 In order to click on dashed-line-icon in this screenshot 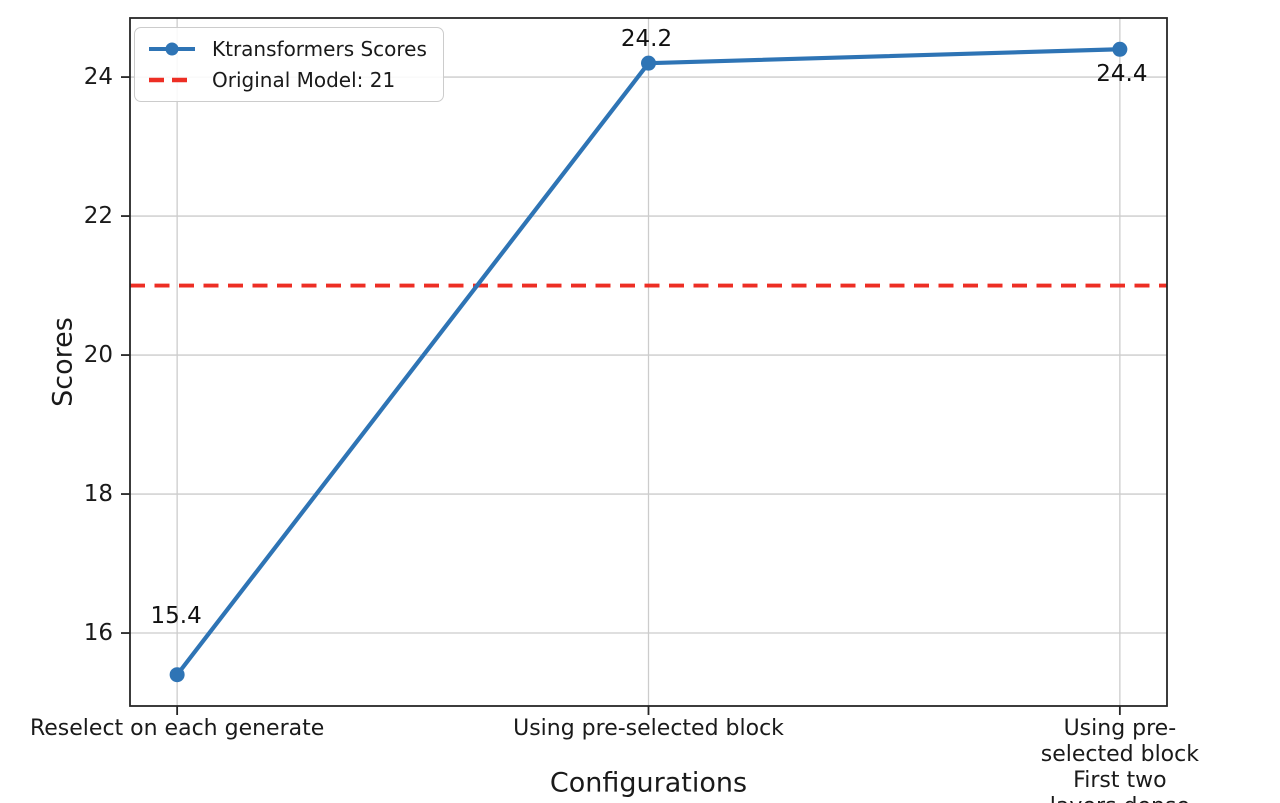, I will do `click(172, 80)`.